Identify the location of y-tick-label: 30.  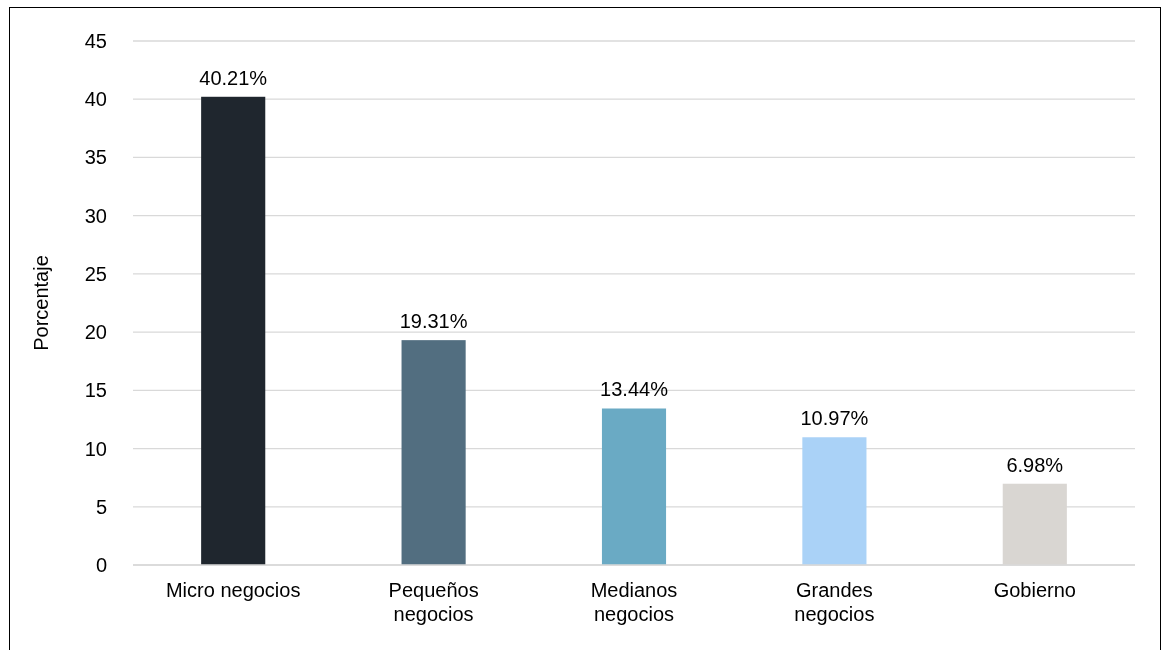
(95, 215).